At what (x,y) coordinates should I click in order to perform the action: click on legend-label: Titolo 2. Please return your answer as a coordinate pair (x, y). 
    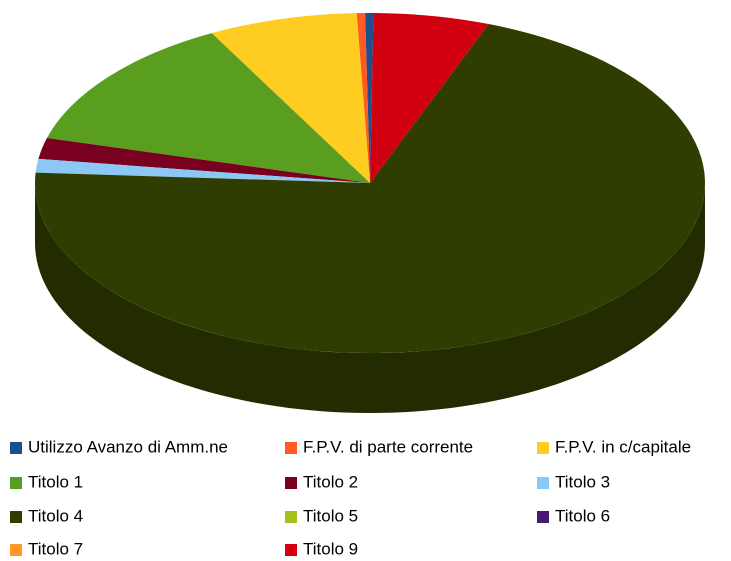
    Looking at the image, I should click on (330, 481).